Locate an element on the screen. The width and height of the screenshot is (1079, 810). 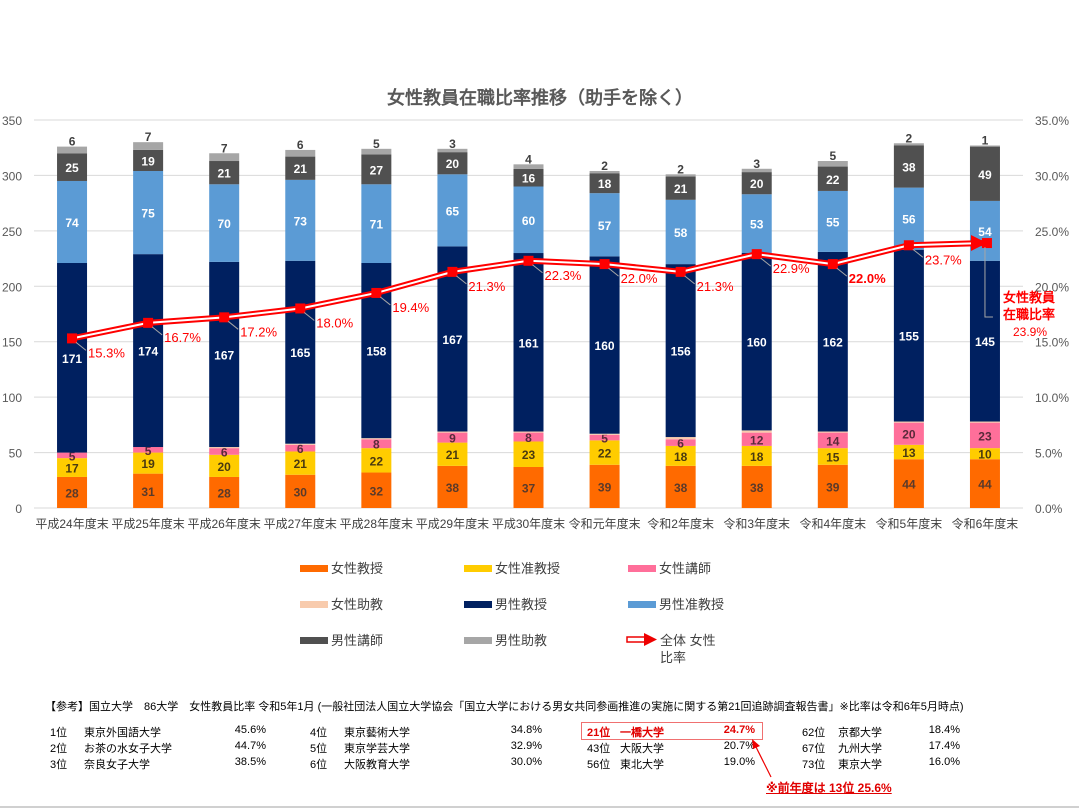
ref-rank: 21位 is located at coordinates (599, 733).